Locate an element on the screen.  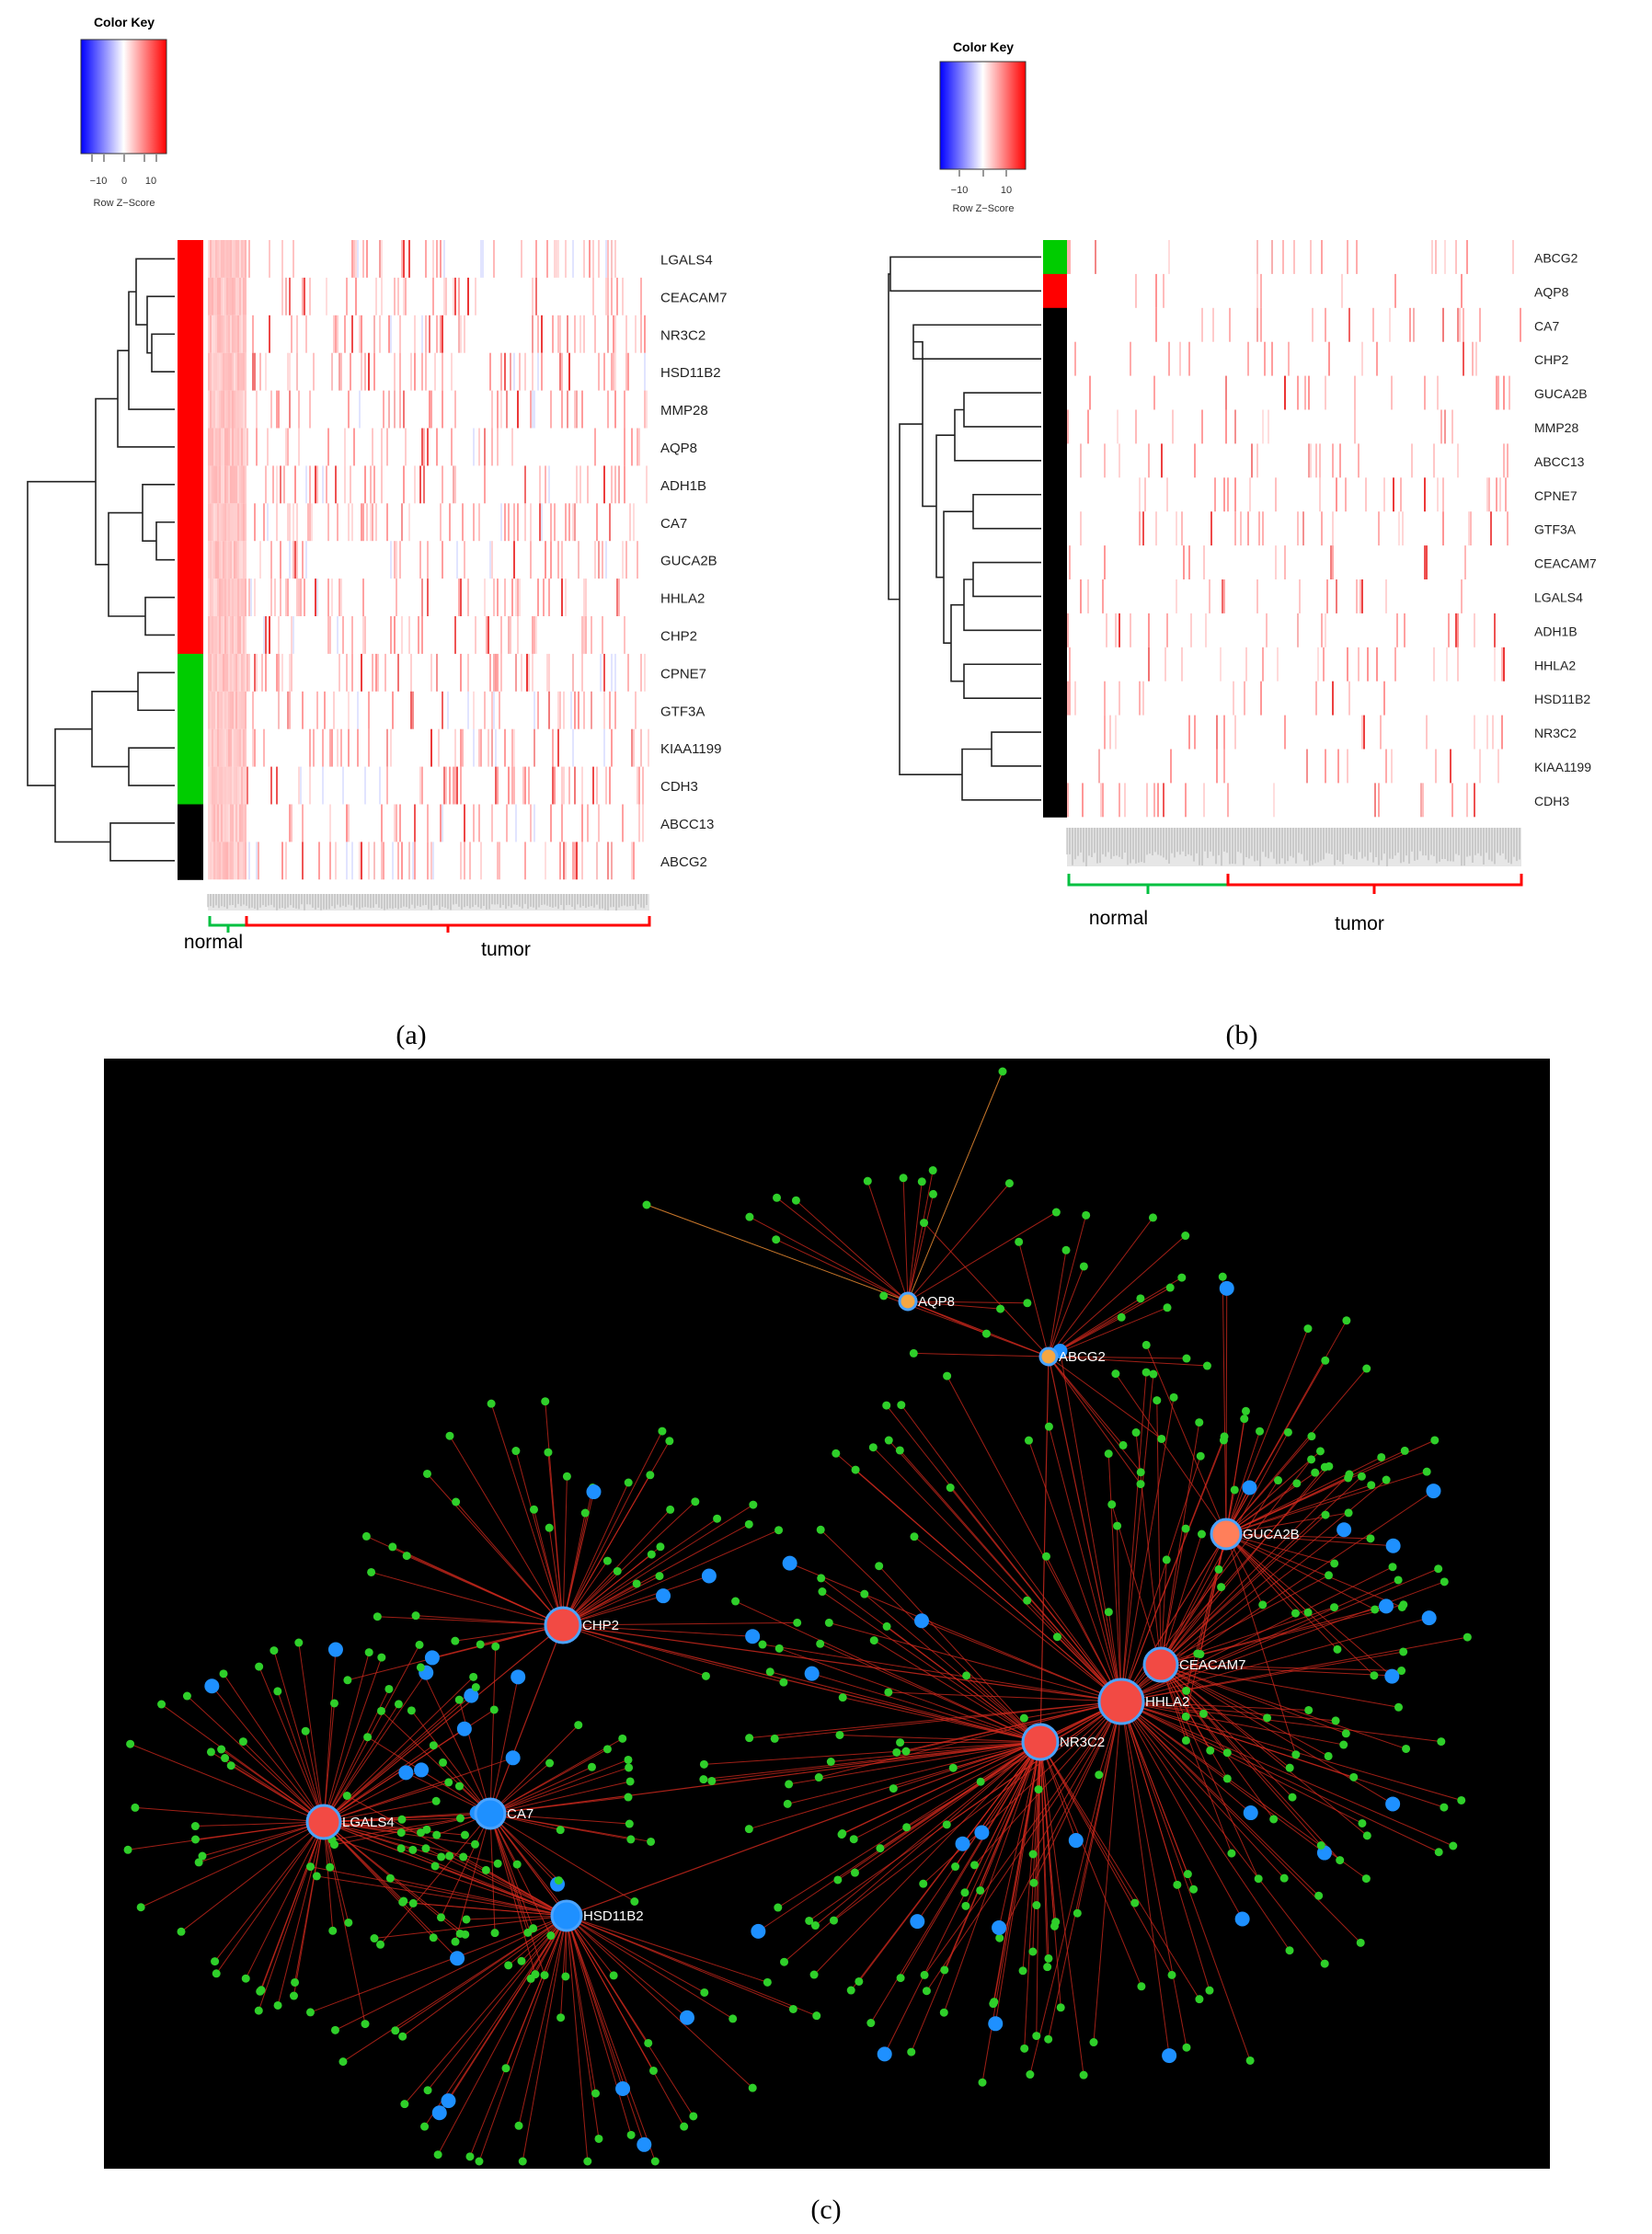
color-key-tick: −10 is located at coordinates (960, 190).